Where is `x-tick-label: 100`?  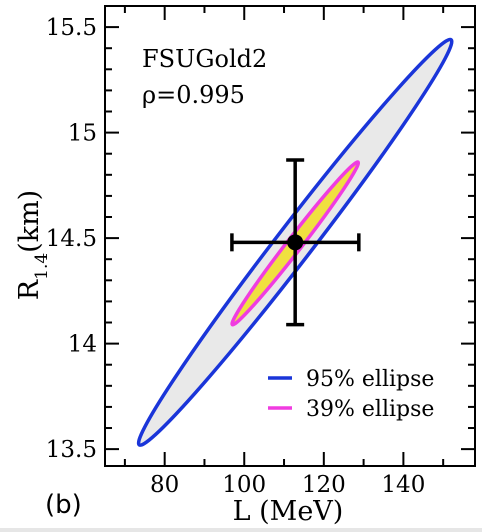 x-tick-label: 100 is located at coordinates (244, 485).